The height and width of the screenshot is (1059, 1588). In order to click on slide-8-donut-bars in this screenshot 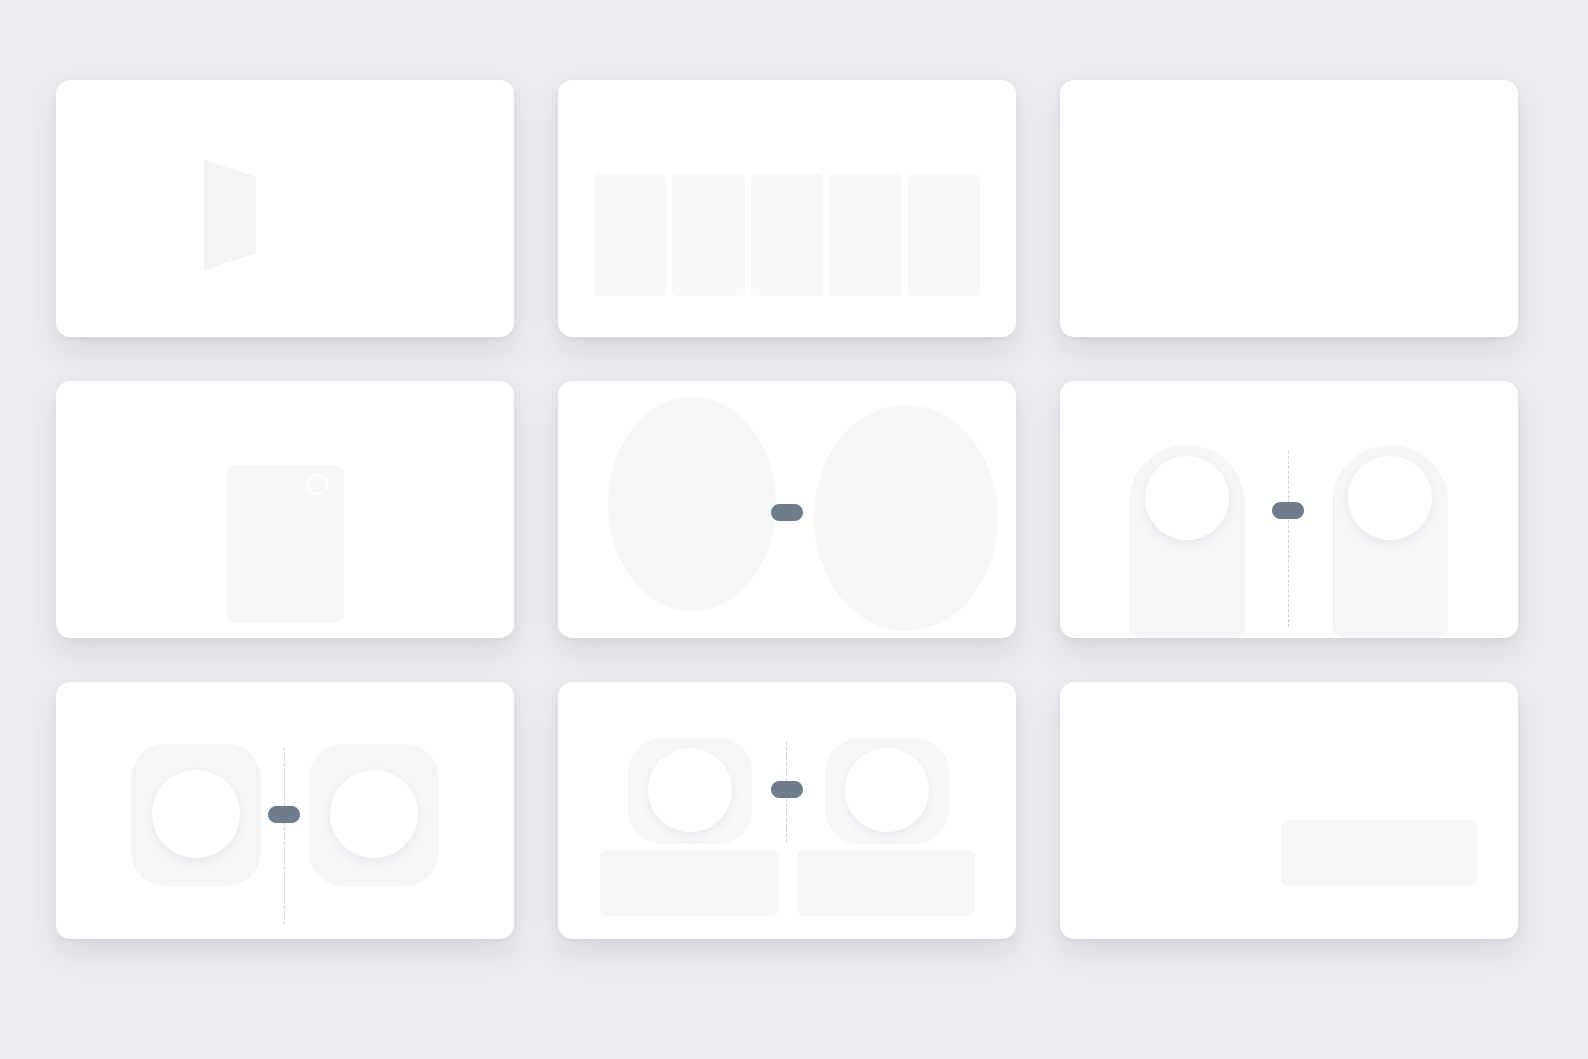, I will do `click(787, 810)`.